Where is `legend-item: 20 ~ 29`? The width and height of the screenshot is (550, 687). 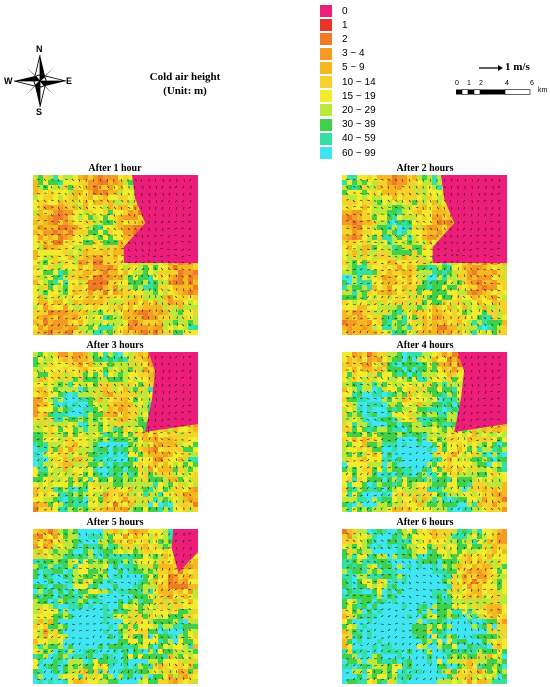 legend-item: 20 ~ 29 is located at coordinates (348, 110).